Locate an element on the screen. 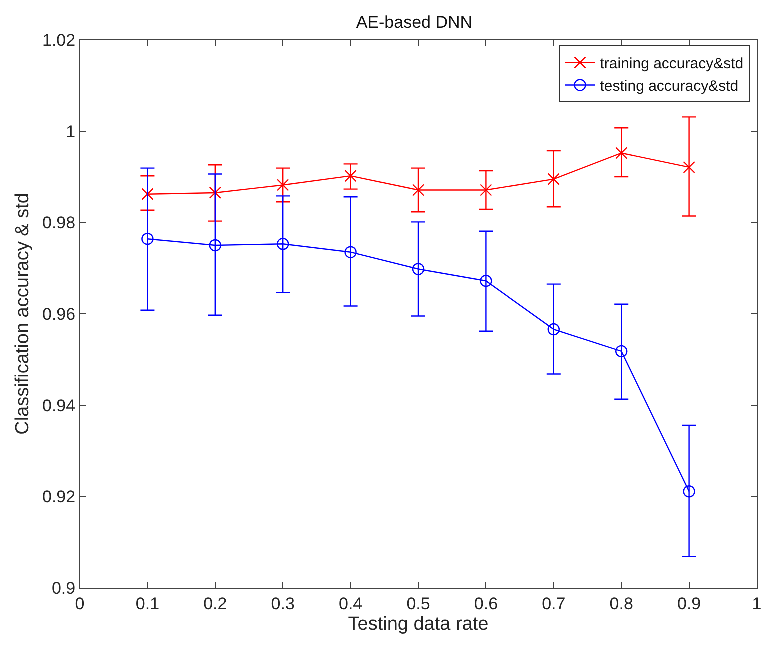 The height and width of the screenshot is (648, 782). x-tick-label: 0.3 is located at coordinates (283, 604).